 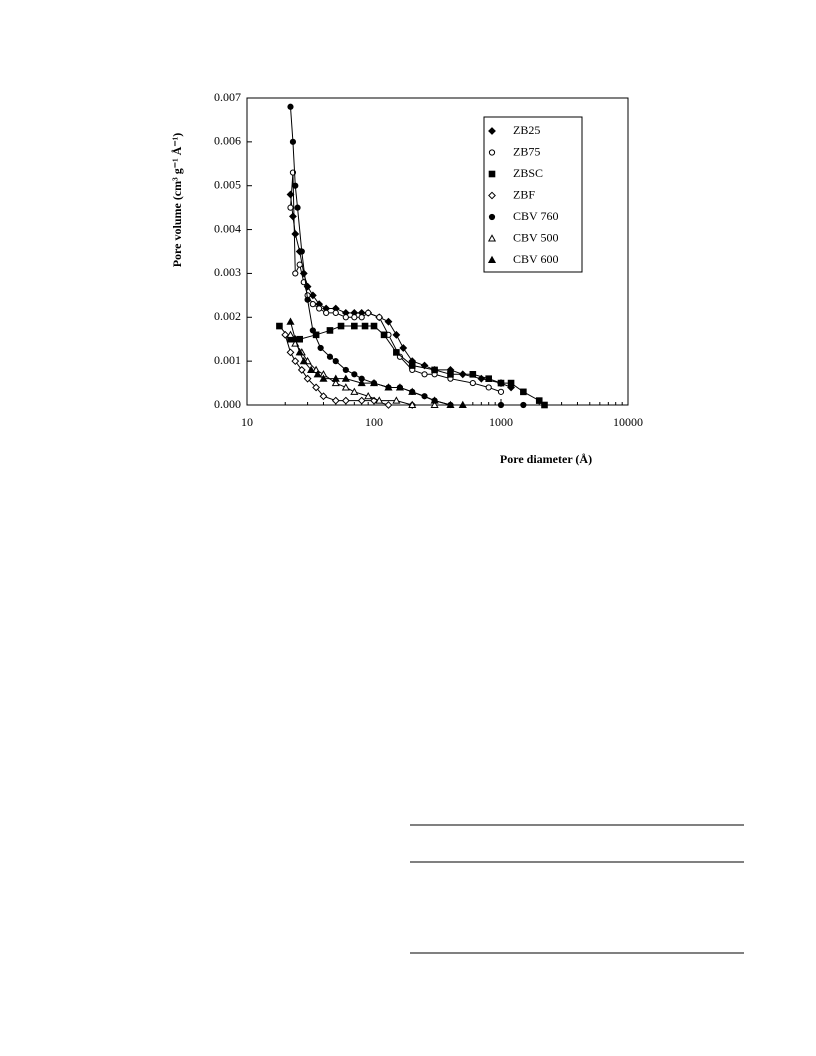 What do you see at coordinates (535, 216) in the screenshot?
I see `legend-label: CBV 760` at bounding box center [535, 216].